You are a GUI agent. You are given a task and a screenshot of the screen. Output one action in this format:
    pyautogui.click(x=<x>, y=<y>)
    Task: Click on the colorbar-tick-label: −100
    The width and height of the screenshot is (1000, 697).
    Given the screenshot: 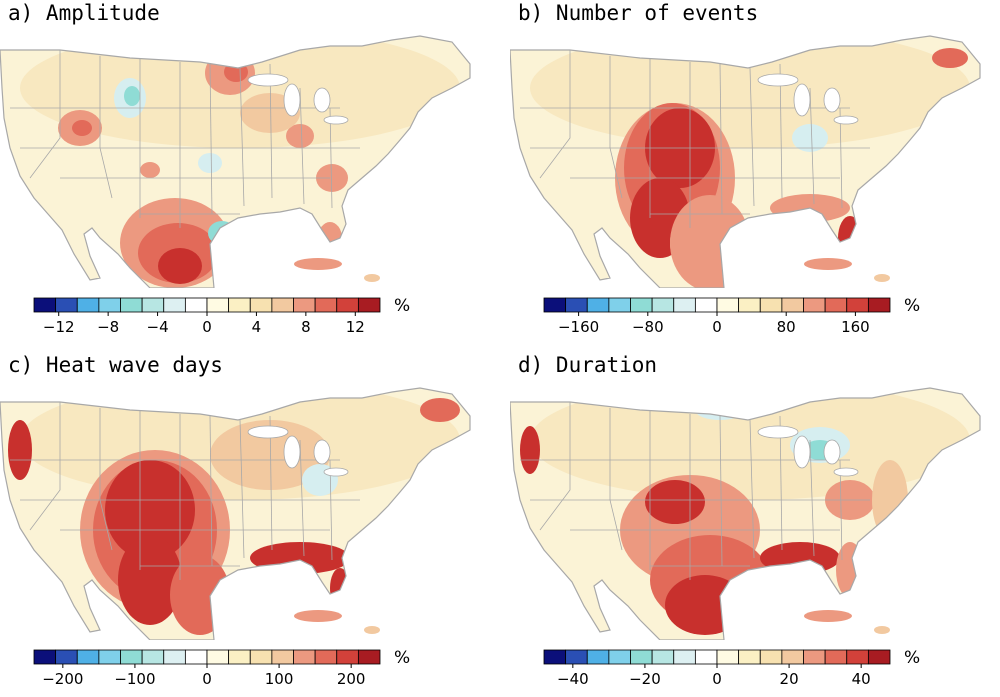 What is the action you would take?
    pyautogui.click(x=134, y=679)
    